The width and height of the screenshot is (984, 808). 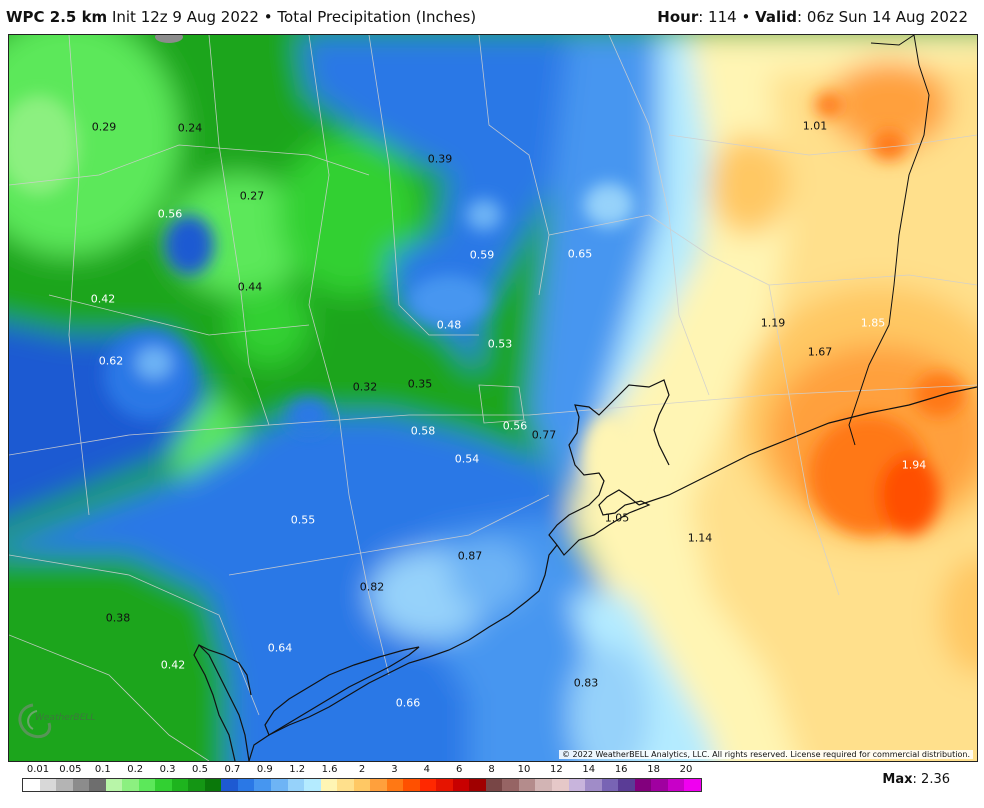 What do you see at coordinates (467, 459) in the screenshot?
I see `precip-value-label: 0.54` at bounding box center [467, 459].